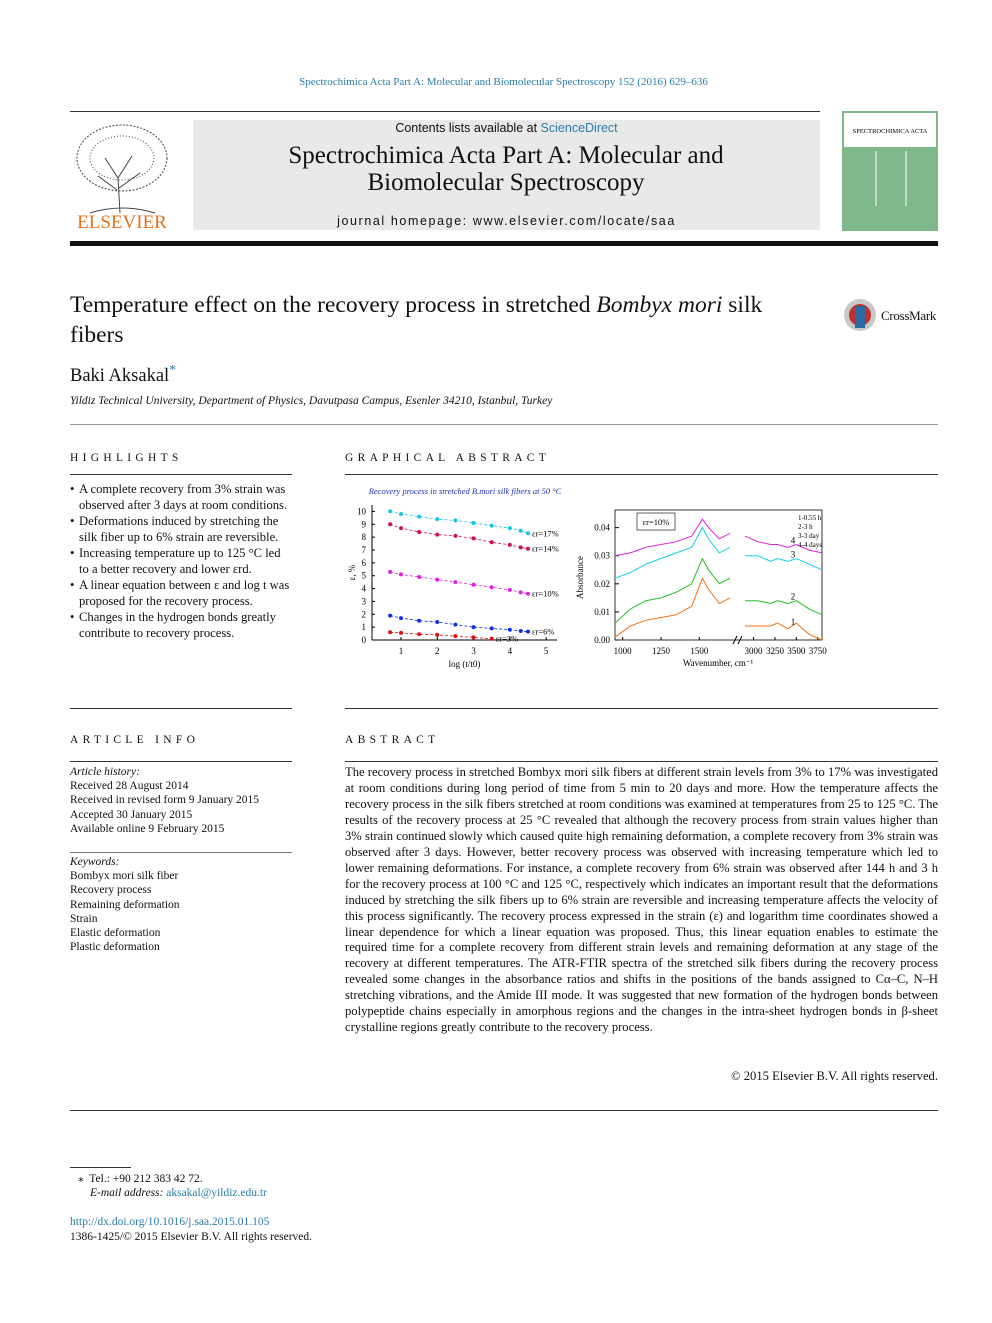 The image size is (992, 1323). What do you see at coordinates (165, 800) in the screenshot?
I see `history-item: Received in revised form 9 January 2015` at bounding box center [165, 800].